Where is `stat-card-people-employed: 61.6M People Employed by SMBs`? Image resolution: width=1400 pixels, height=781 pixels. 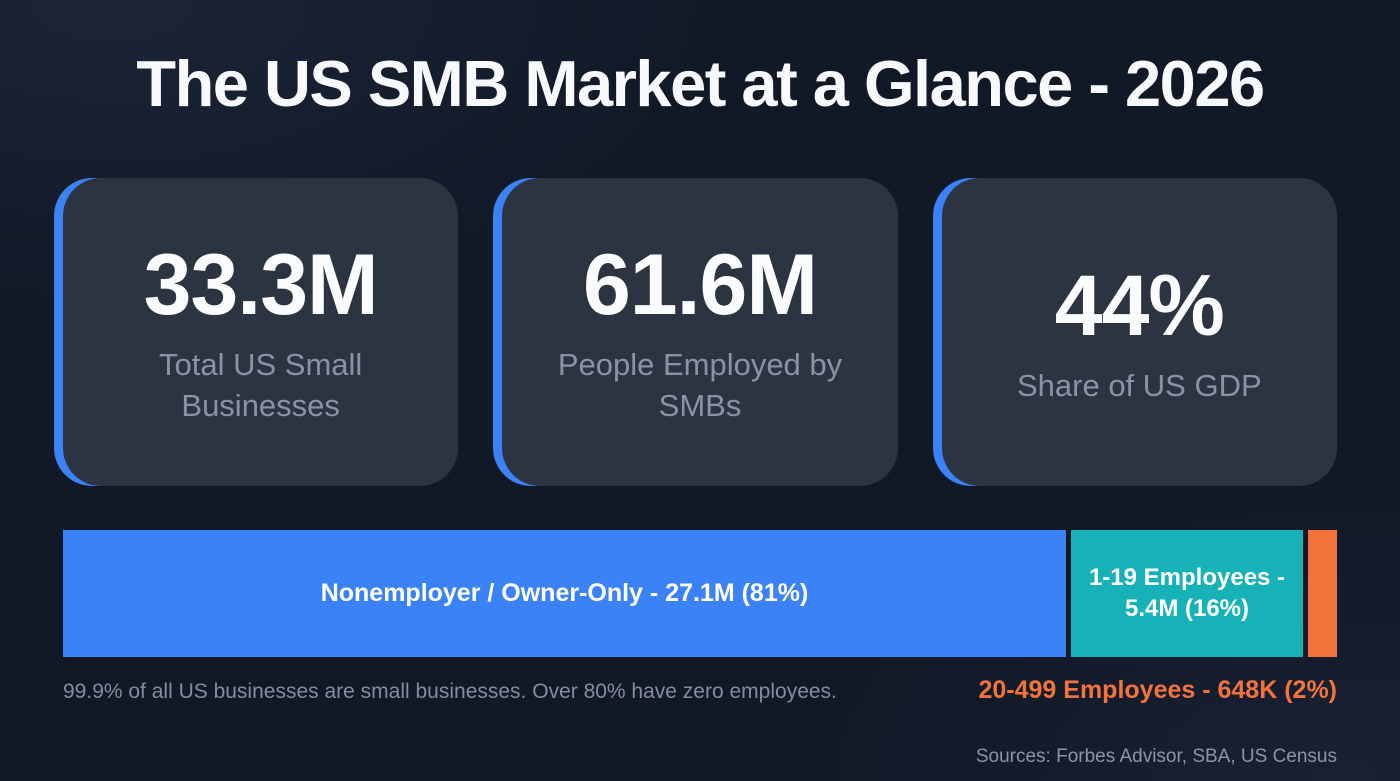 stat-card-people-employed: 61.6M People Employed by SMBs is located at coordinates (700, 331).